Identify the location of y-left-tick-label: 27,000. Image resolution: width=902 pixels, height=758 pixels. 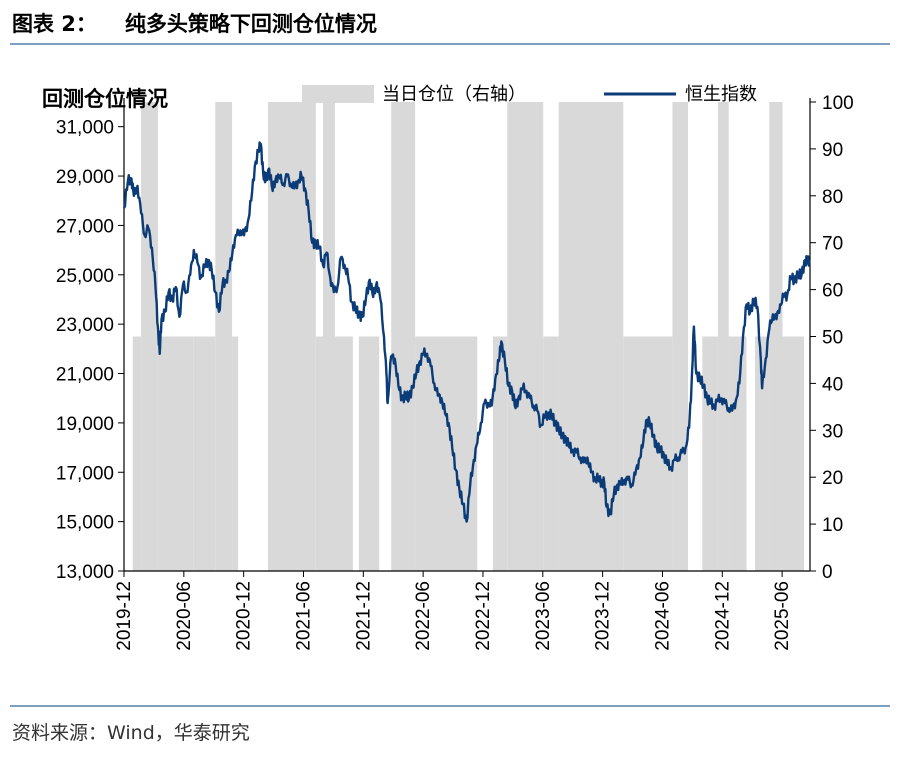
(85, 226).